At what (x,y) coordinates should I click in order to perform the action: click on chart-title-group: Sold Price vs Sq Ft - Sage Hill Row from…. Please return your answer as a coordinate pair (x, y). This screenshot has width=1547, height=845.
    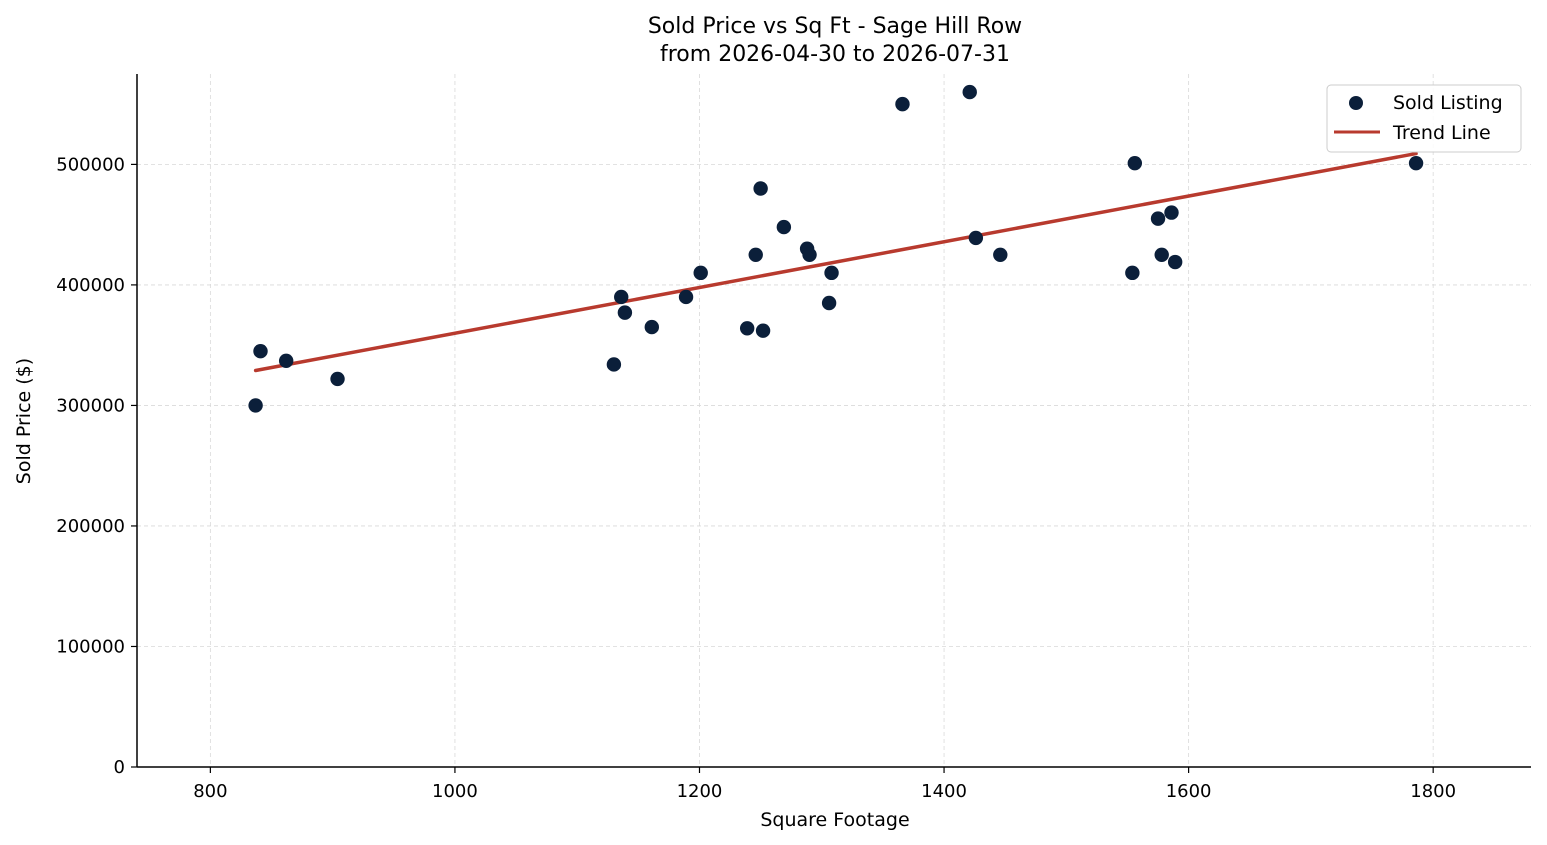
    Looking at the image, I should click on (835, 40).